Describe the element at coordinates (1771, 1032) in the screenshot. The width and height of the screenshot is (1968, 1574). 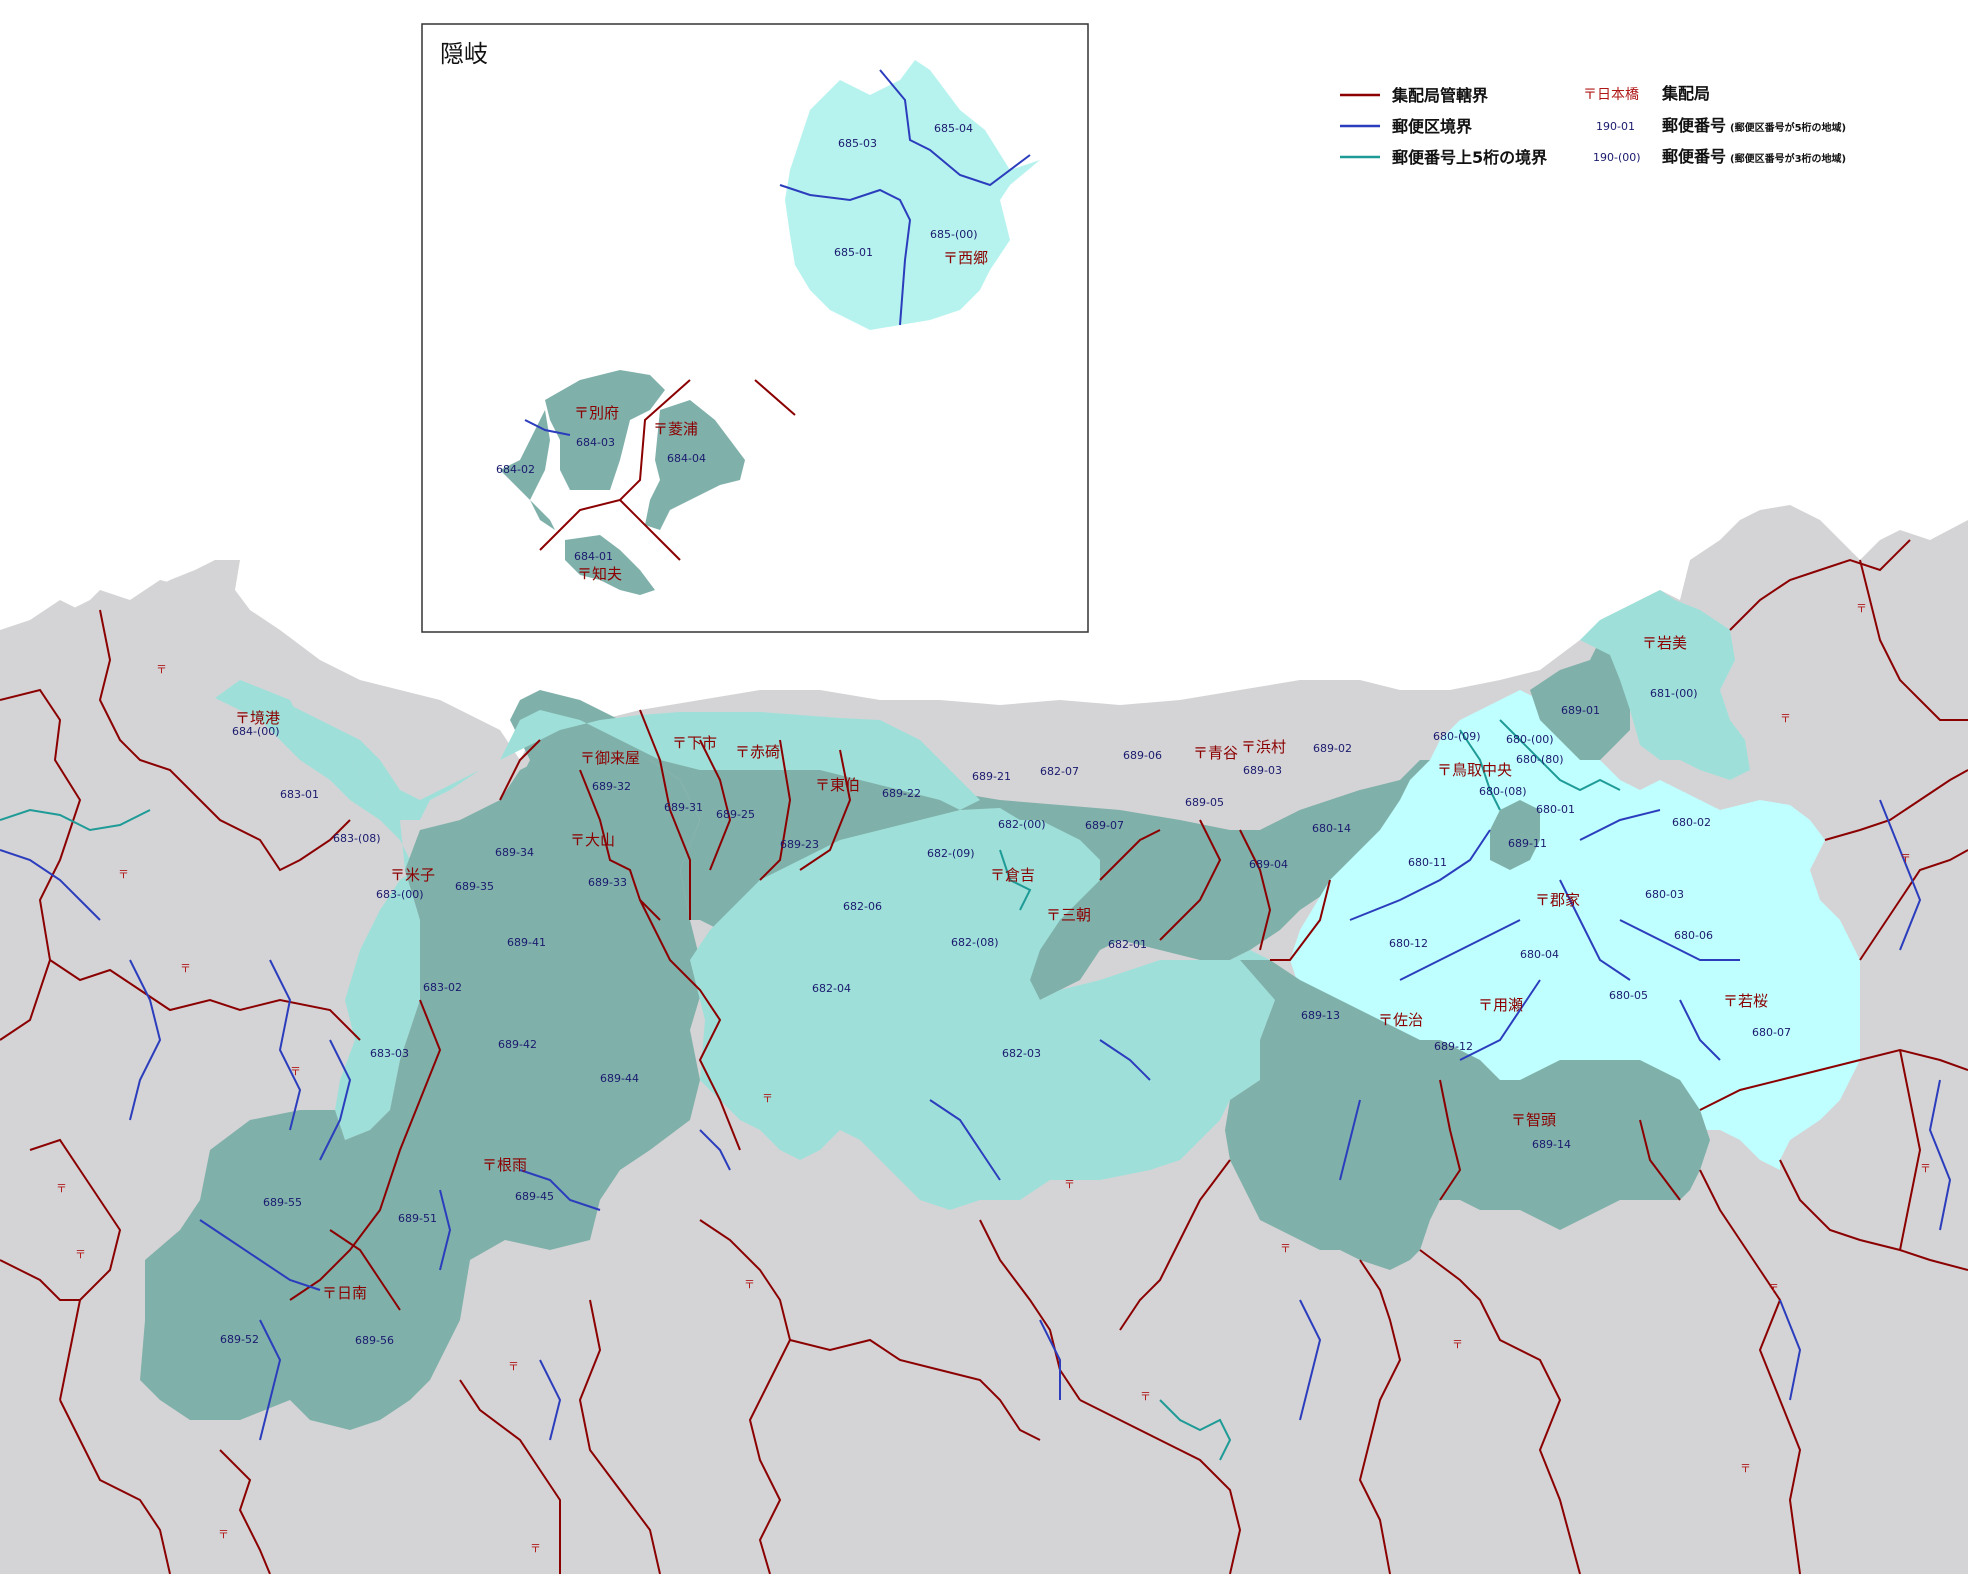
I see `code-label: 680-07` at that location.